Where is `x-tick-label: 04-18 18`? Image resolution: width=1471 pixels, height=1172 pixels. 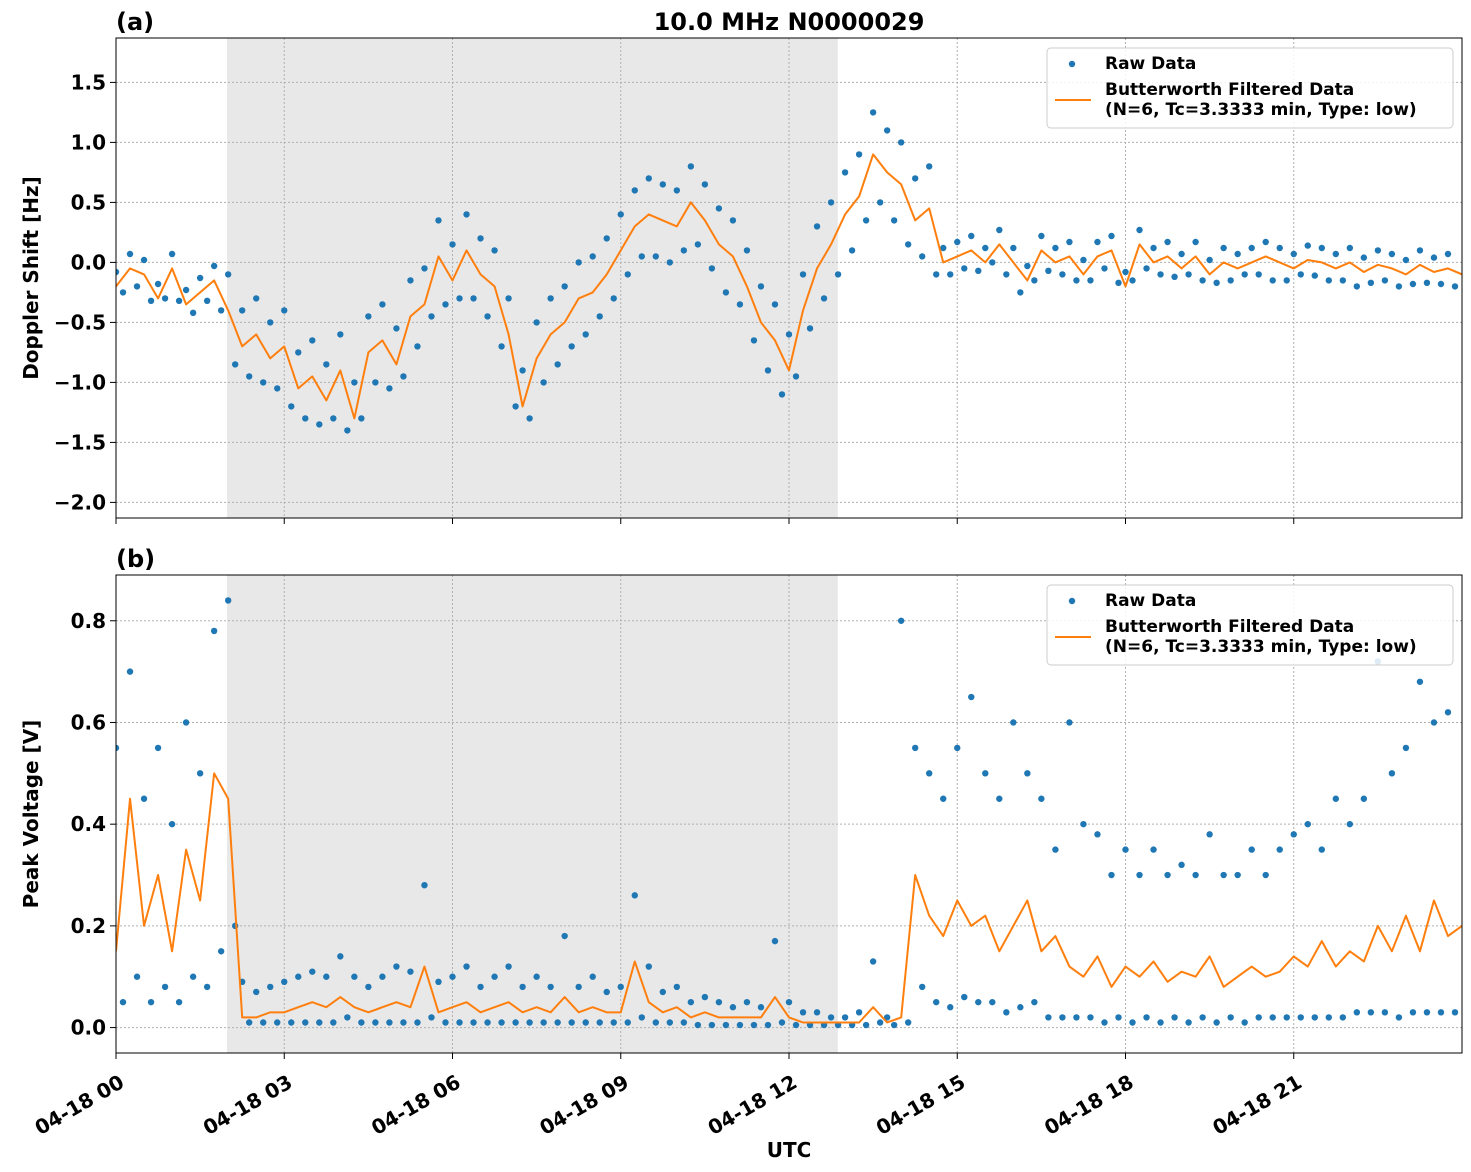 x-tick-label: 04-18 18 is located at coordinates (1089, 1105).